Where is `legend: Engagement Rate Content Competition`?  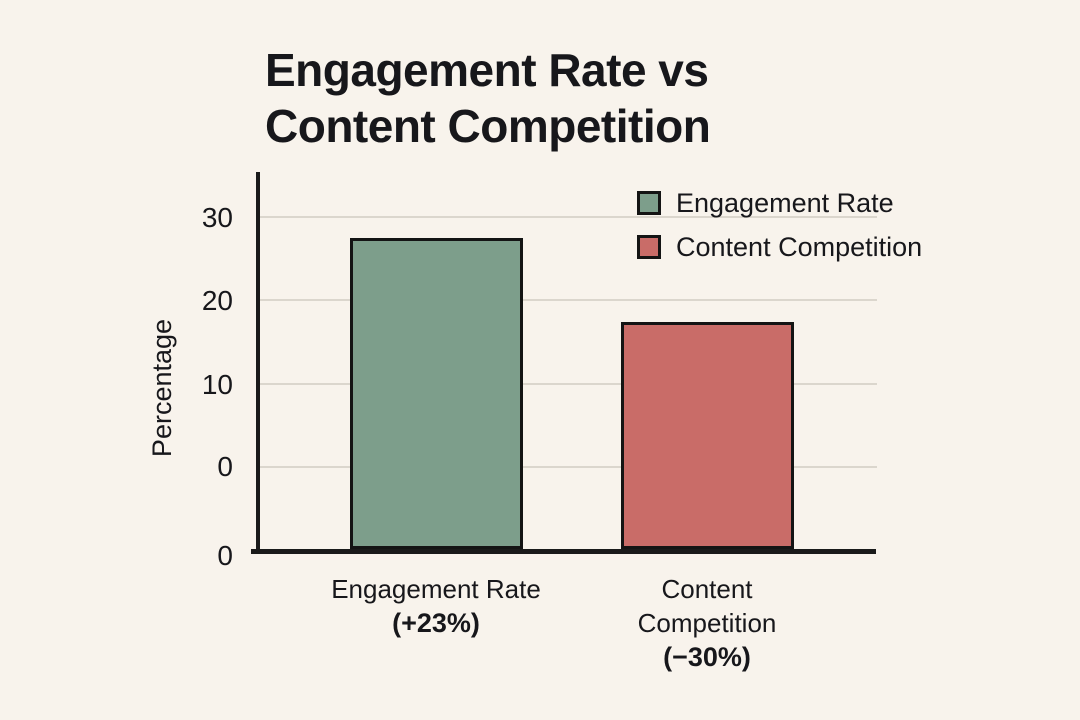
legend: Engagement Rate Content Competition is located at coordinates (779, 232).